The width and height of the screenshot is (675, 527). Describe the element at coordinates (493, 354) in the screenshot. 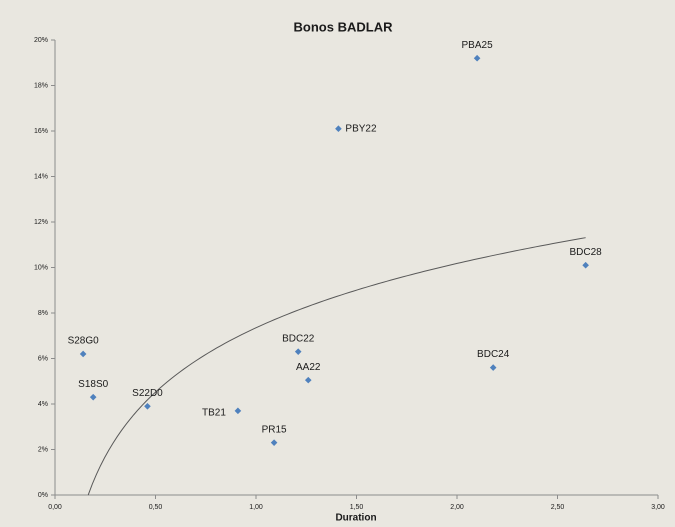

I see `point-label: BDC24` at that location.